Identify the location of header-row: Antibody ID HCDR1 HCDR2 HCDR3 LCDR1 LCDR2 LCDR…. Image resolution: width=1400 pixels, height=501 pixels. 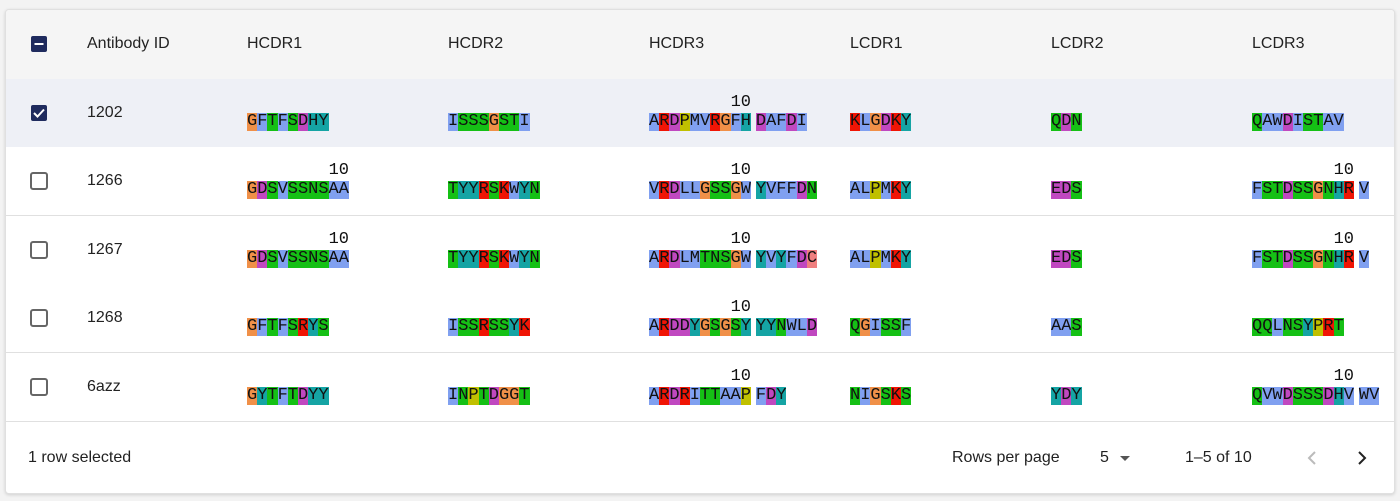
(700, 45).